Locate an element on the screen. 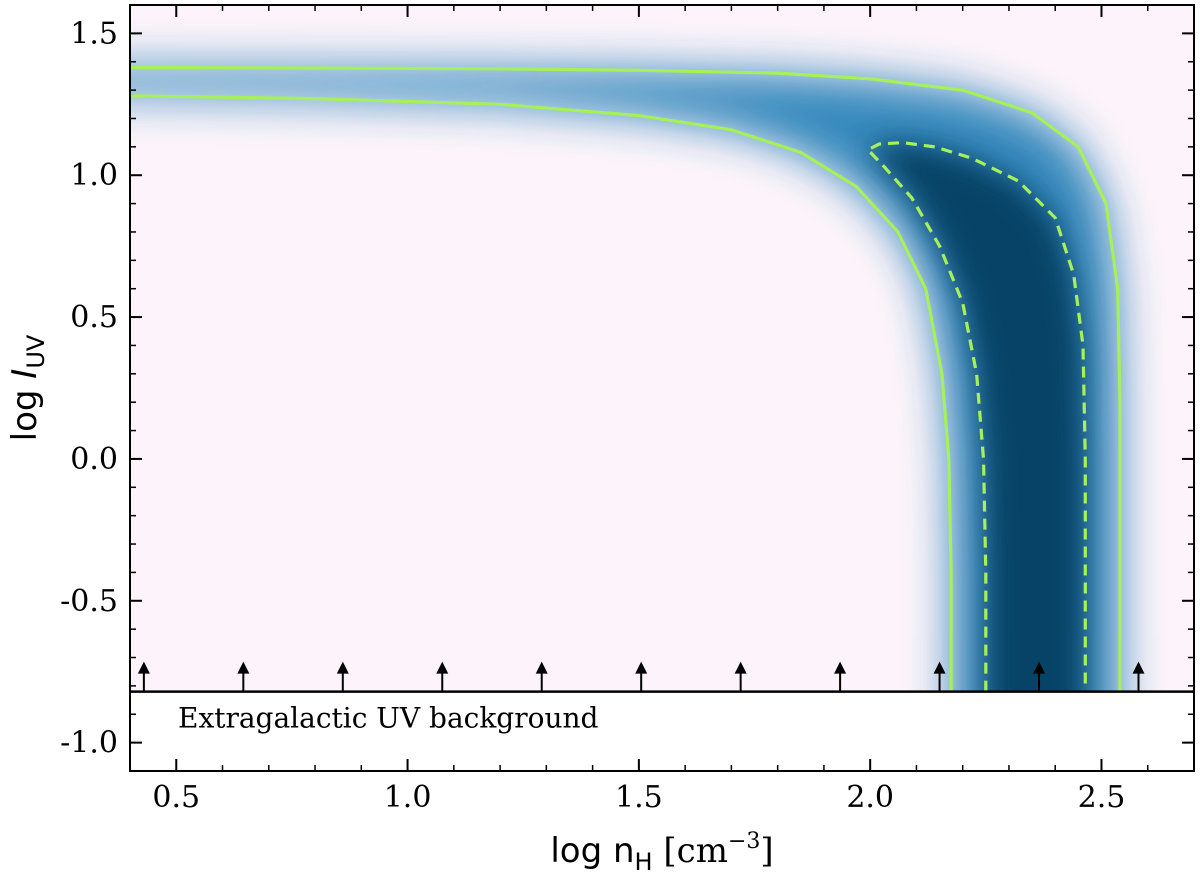 The image size is (1200, 873). x-tick-label-1: 1.0 is located at coordinates (408, 797).